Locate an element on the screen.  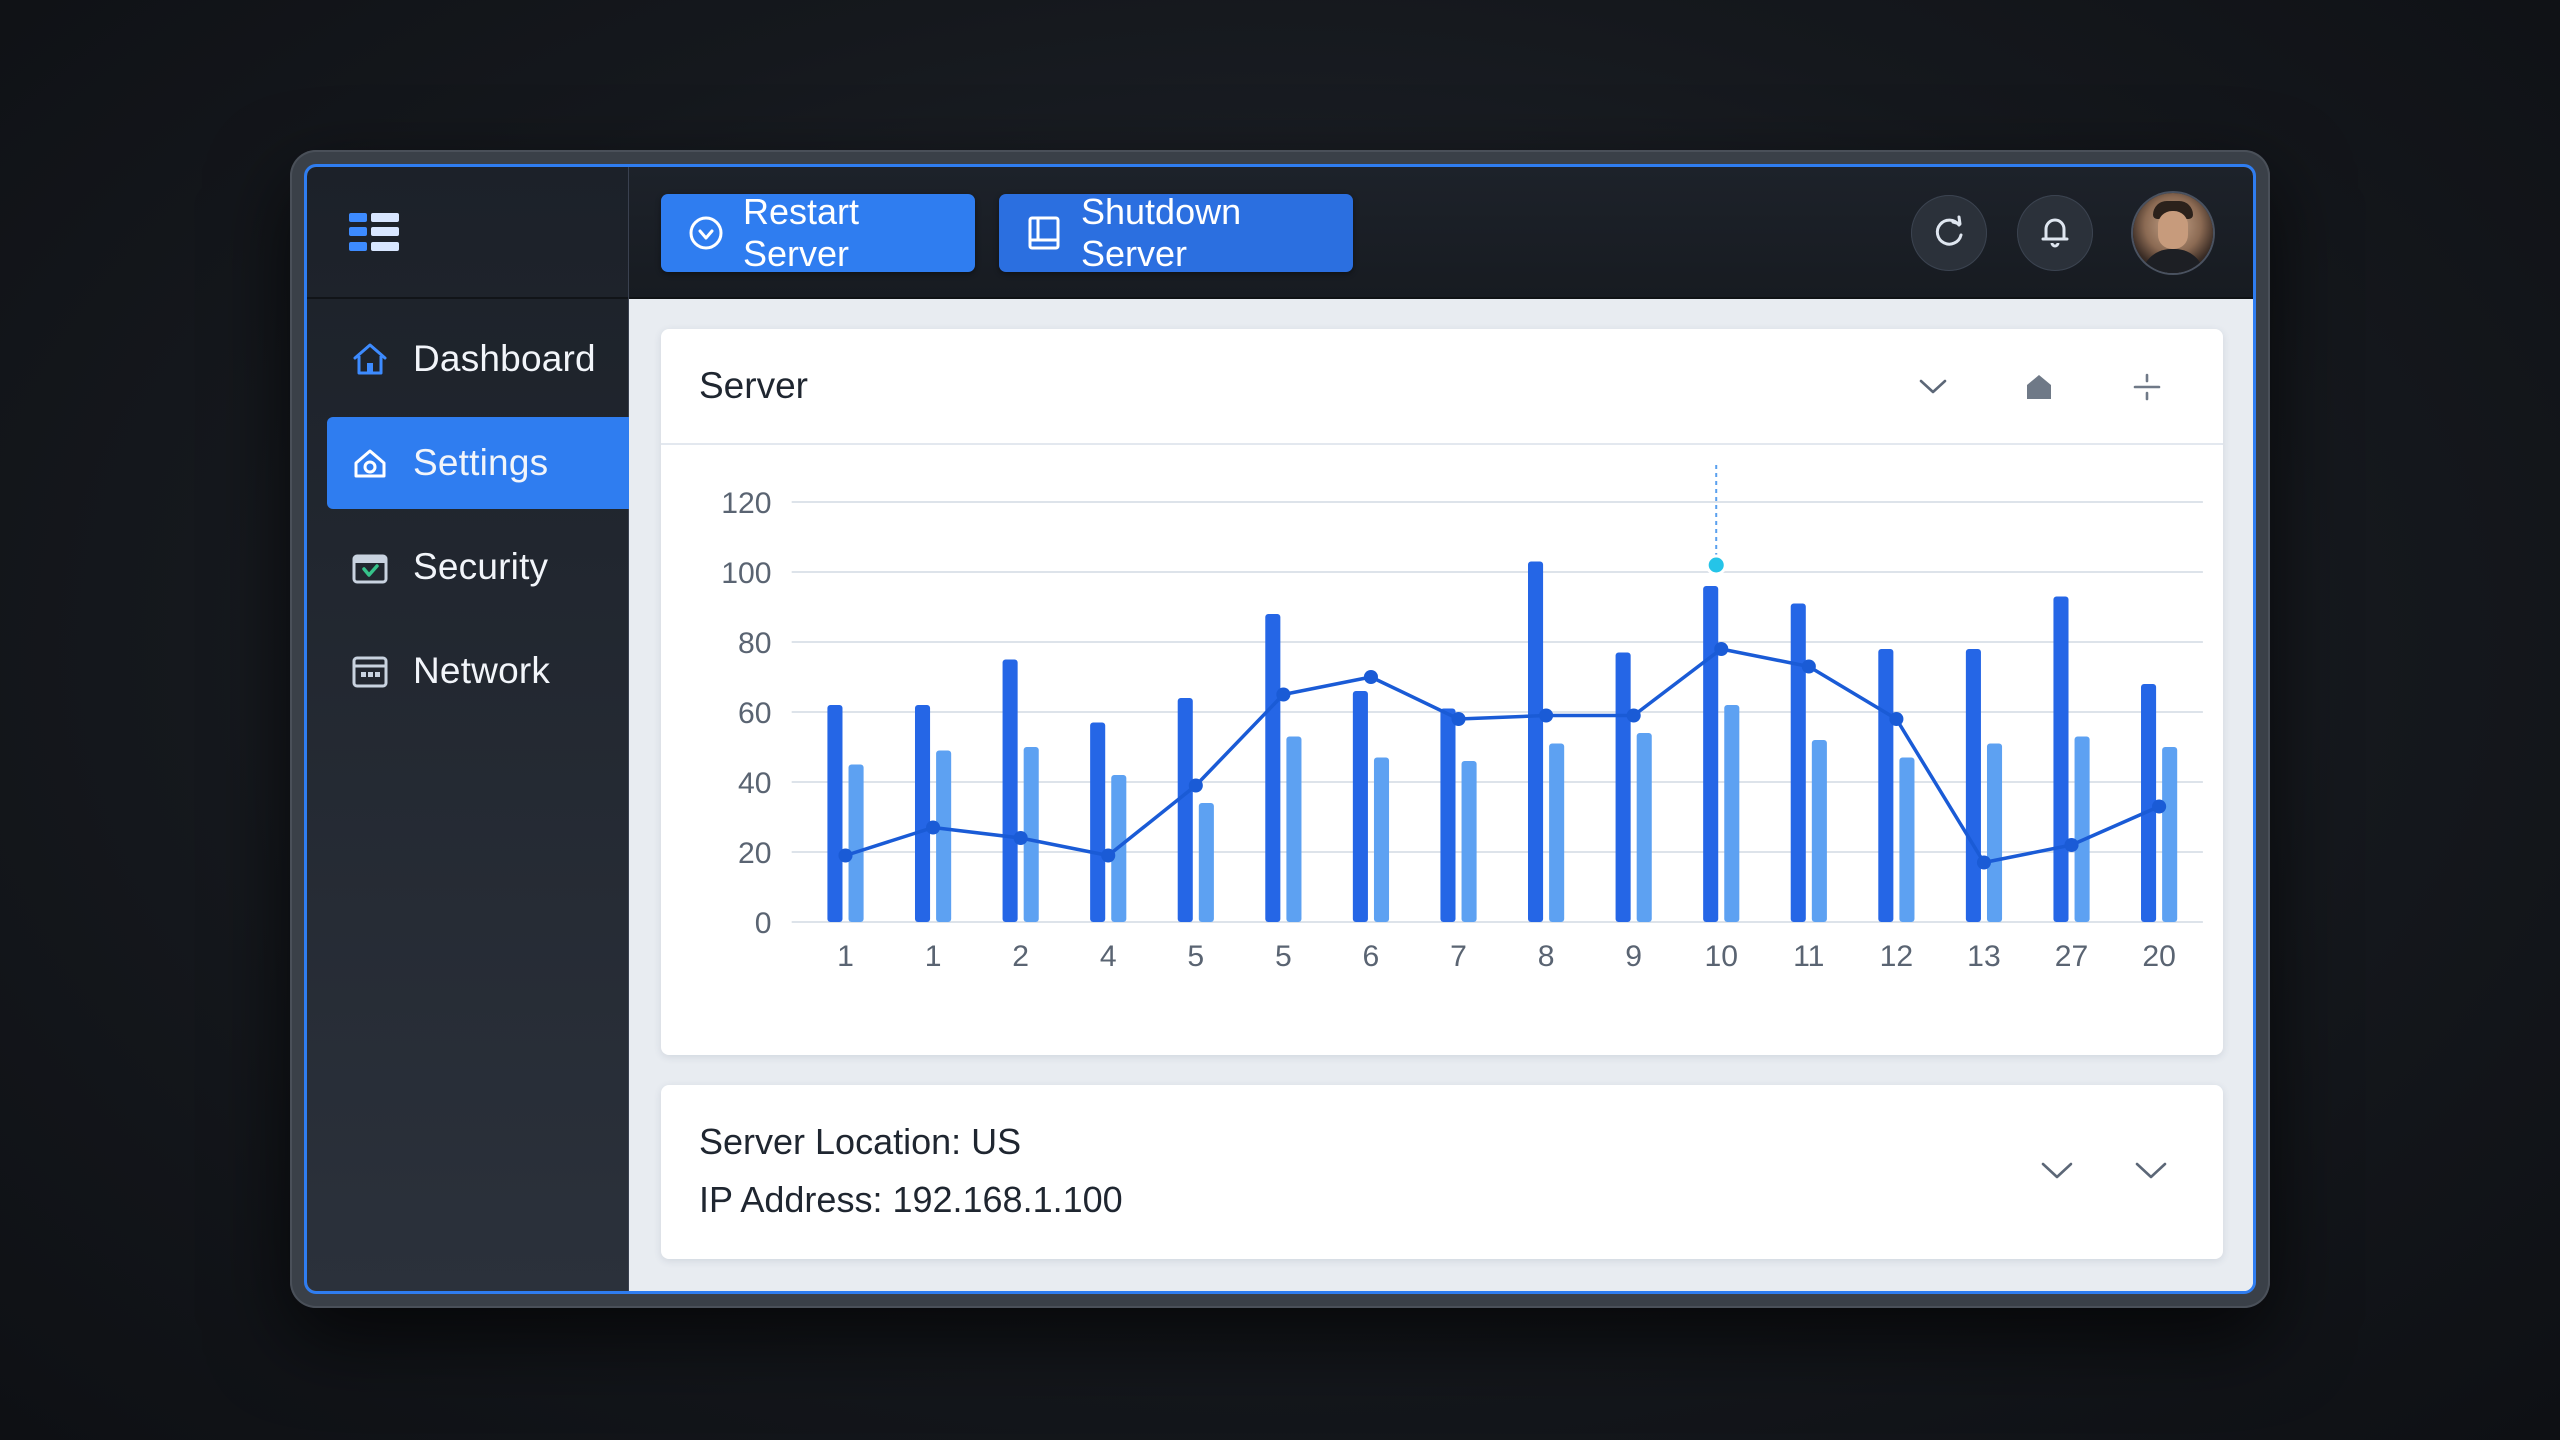
menu-icon is located at coordinates (374, 232).